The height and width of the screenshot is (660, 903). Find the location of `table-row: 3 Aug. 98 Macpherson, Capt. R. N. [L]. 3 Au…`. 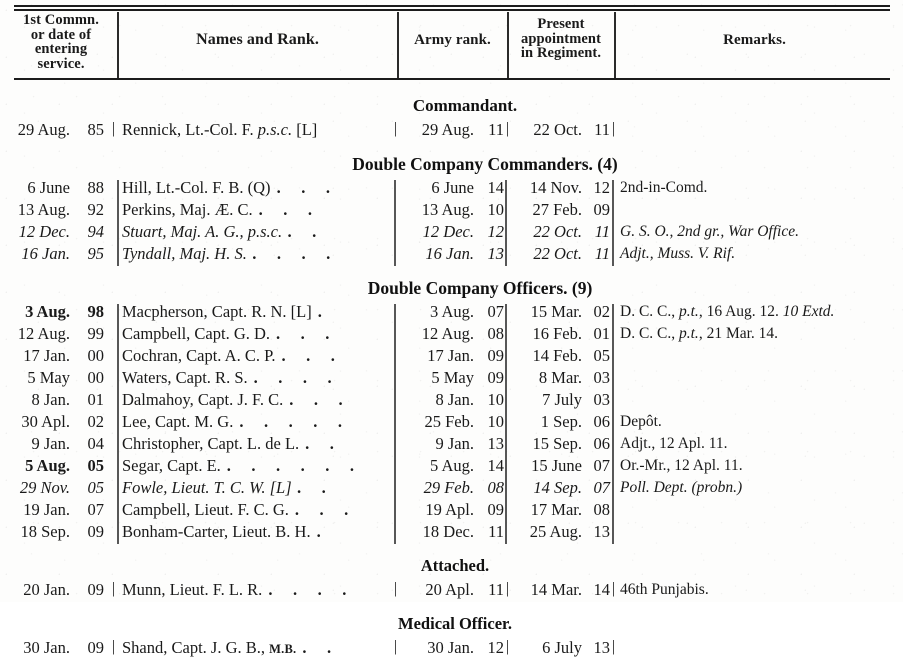

table-row: 3 Aug. 98 Macpherson, Capt. R. N. [L]. 3 Au… is located at coordinates (451, 313).